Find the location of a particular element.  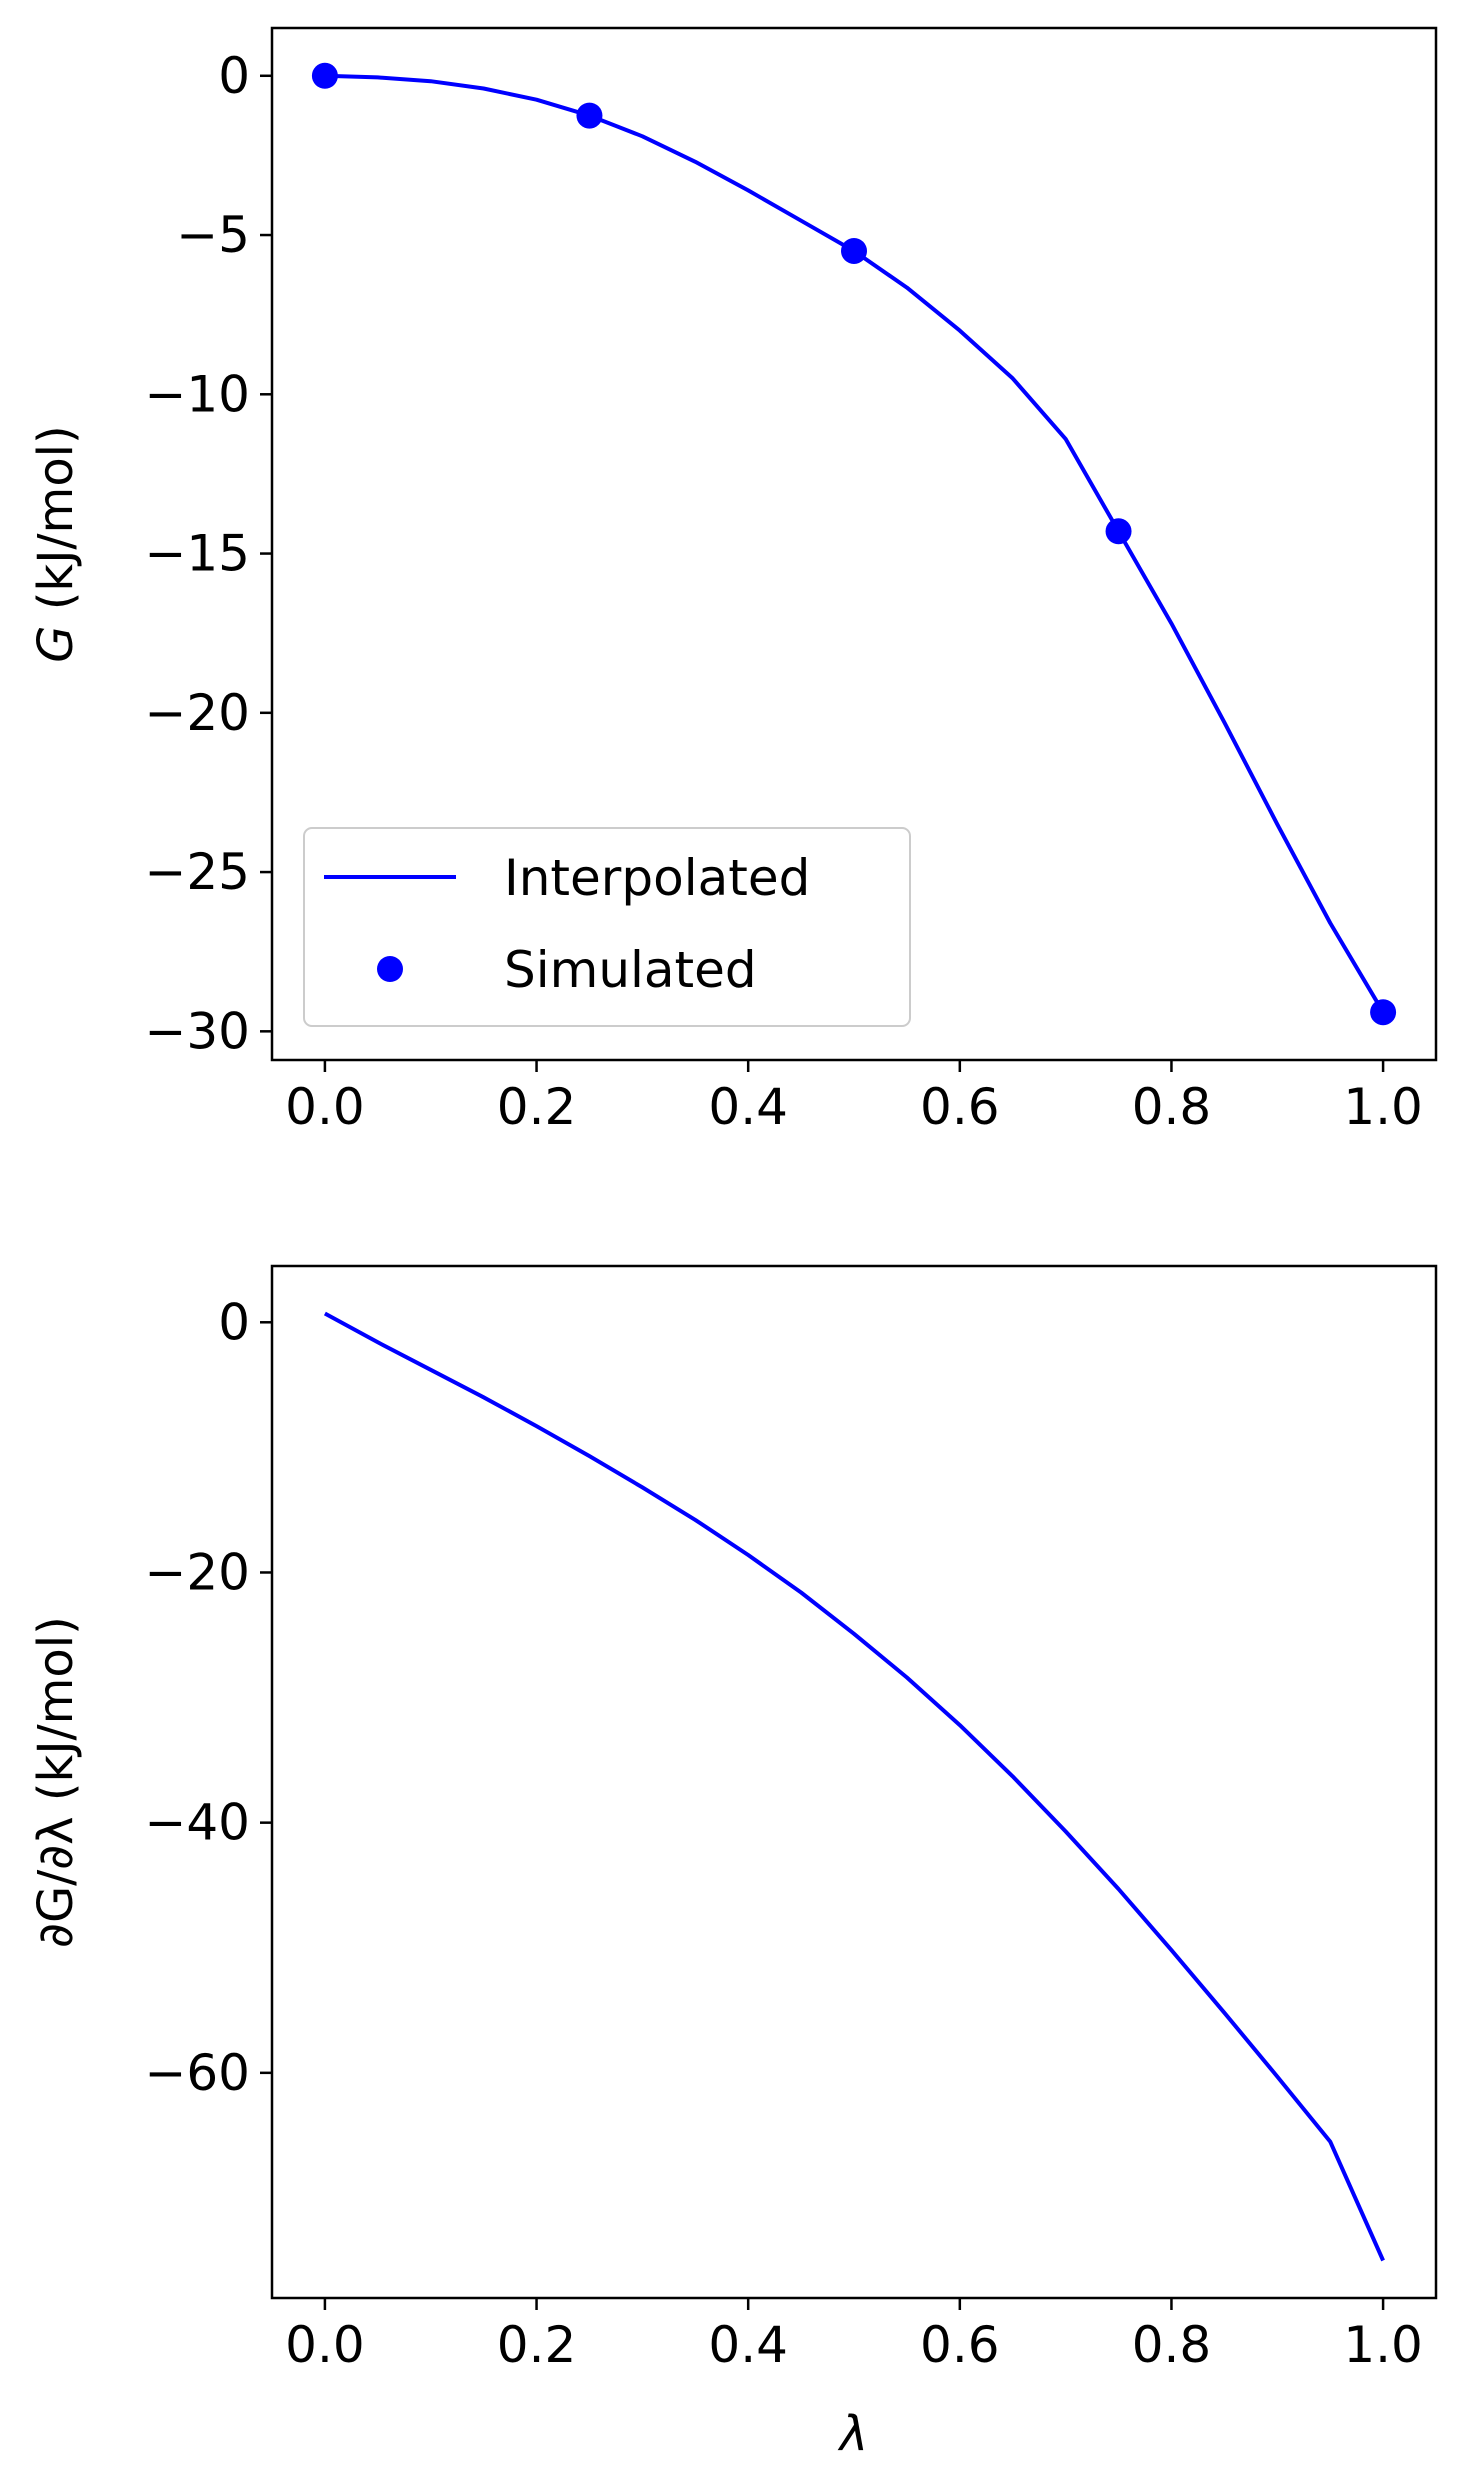

legend-label-simulated: Simulated is located at coordinates (630, 970).